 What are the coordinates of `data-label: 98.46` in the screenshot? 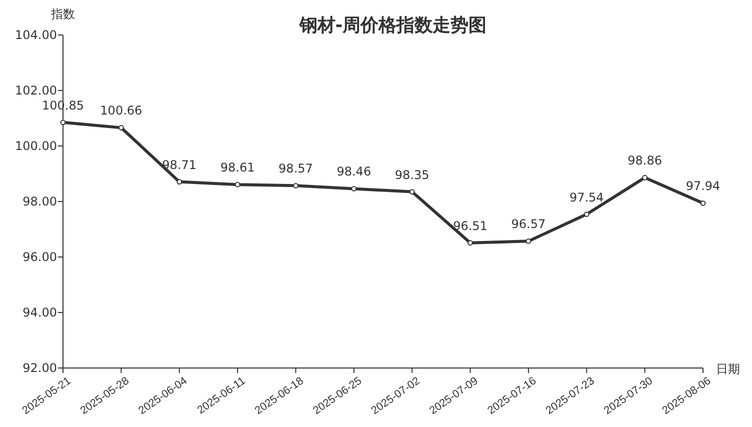 It's located at (354, 171).